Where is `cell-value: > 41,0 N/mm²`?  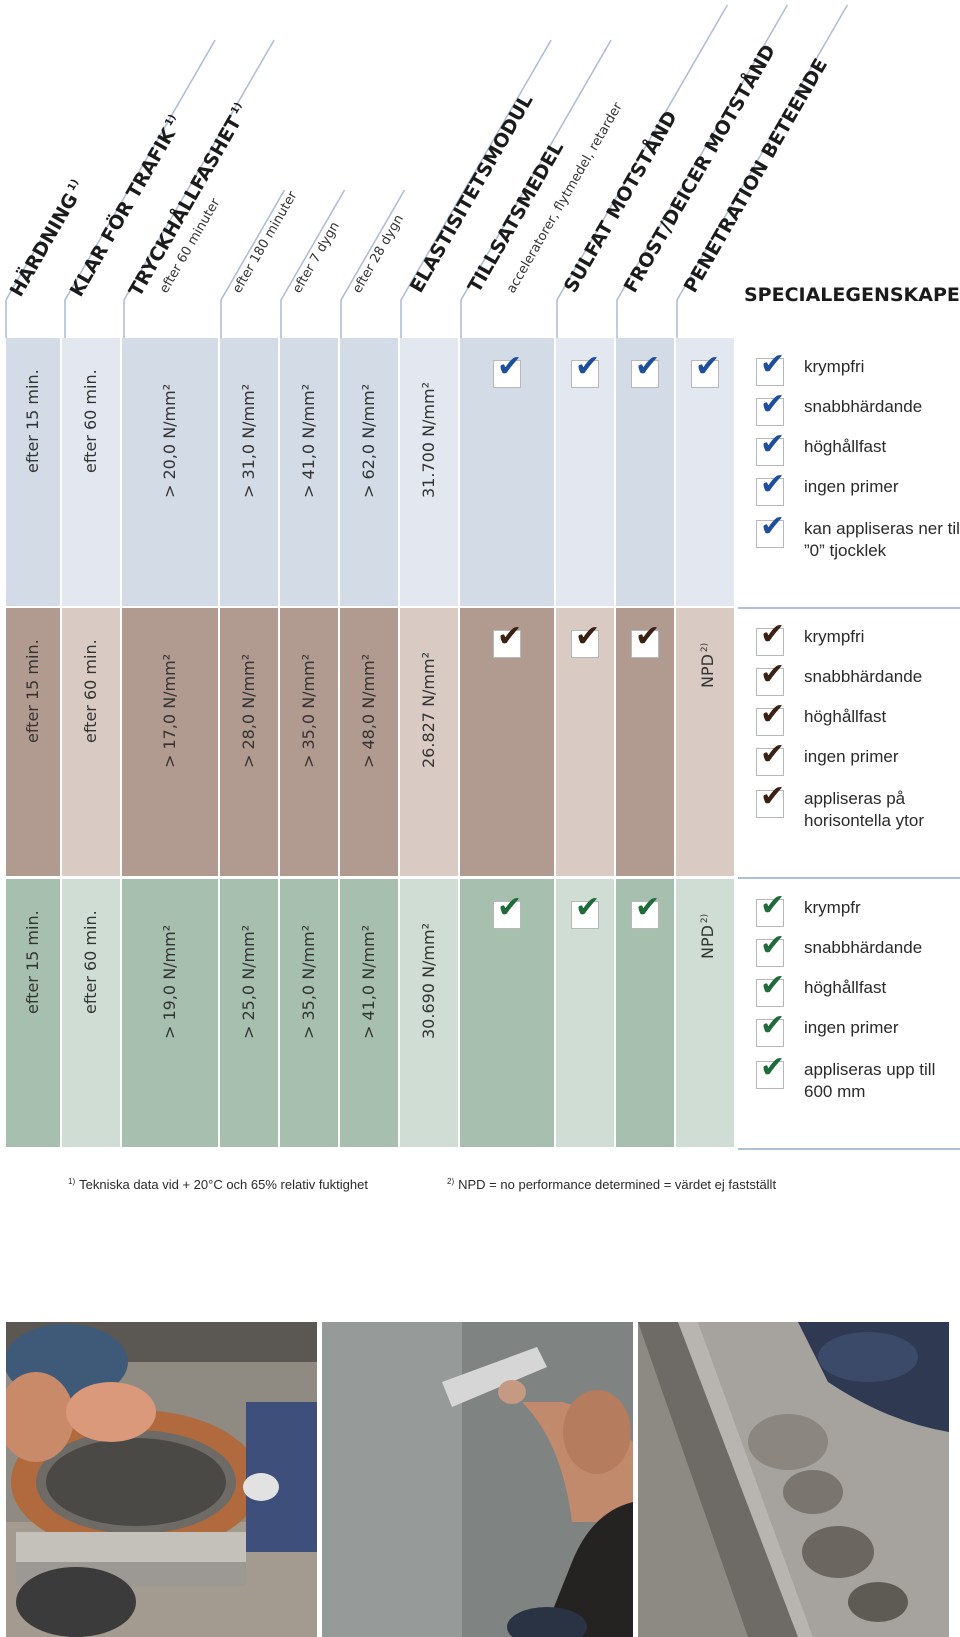
cell-value: > 41,0 N/mm² is located at coordinates (368, 981).